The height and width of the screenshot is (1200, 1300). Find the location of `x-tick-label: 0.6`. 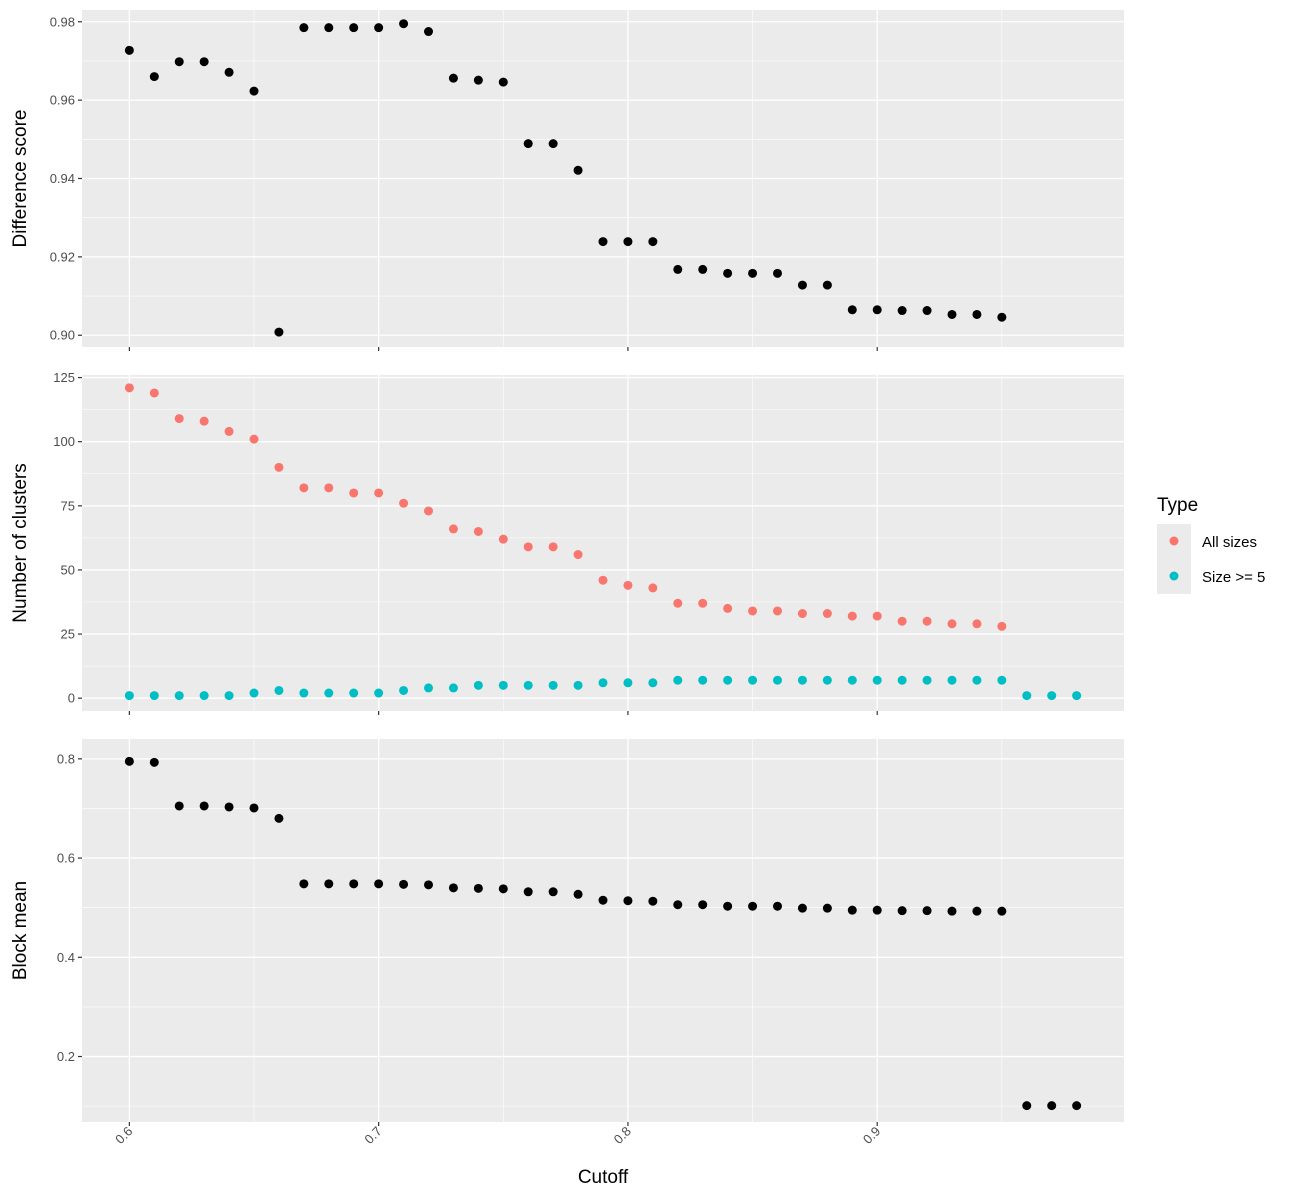

x-tick-label: 0.6 is located at coordinates (123, 1135).